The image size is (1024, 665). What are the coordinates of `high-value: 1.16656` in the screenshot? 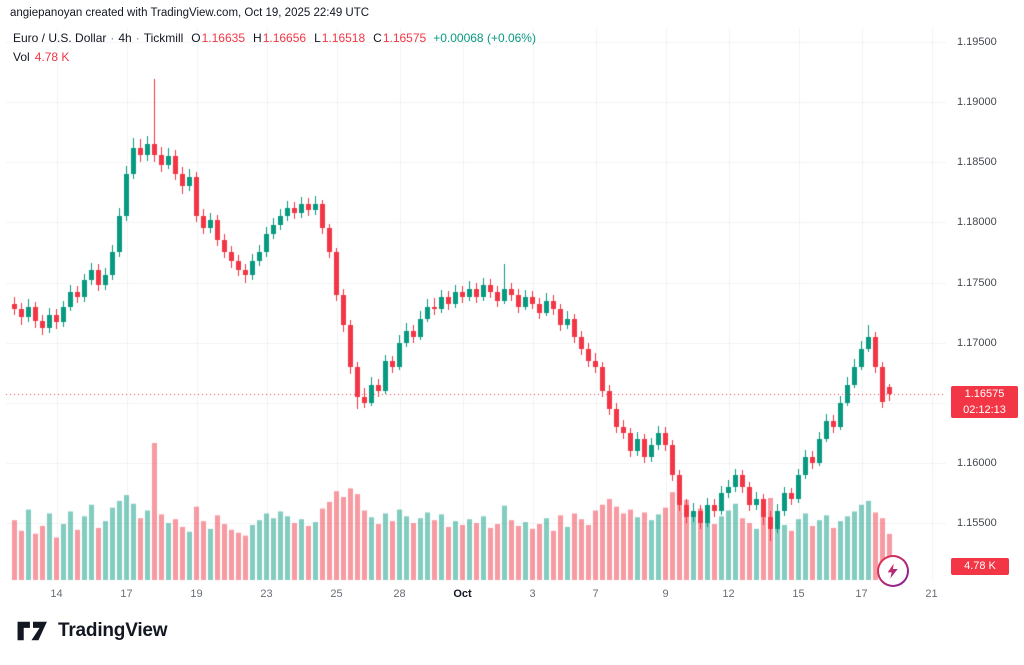 It's located at (284, 38).